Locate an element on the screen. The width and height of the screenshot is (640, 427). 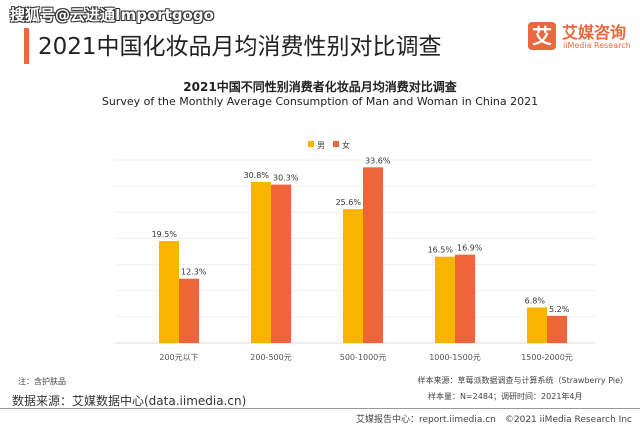
title-accent-bar is located at coordinates (26, 46).